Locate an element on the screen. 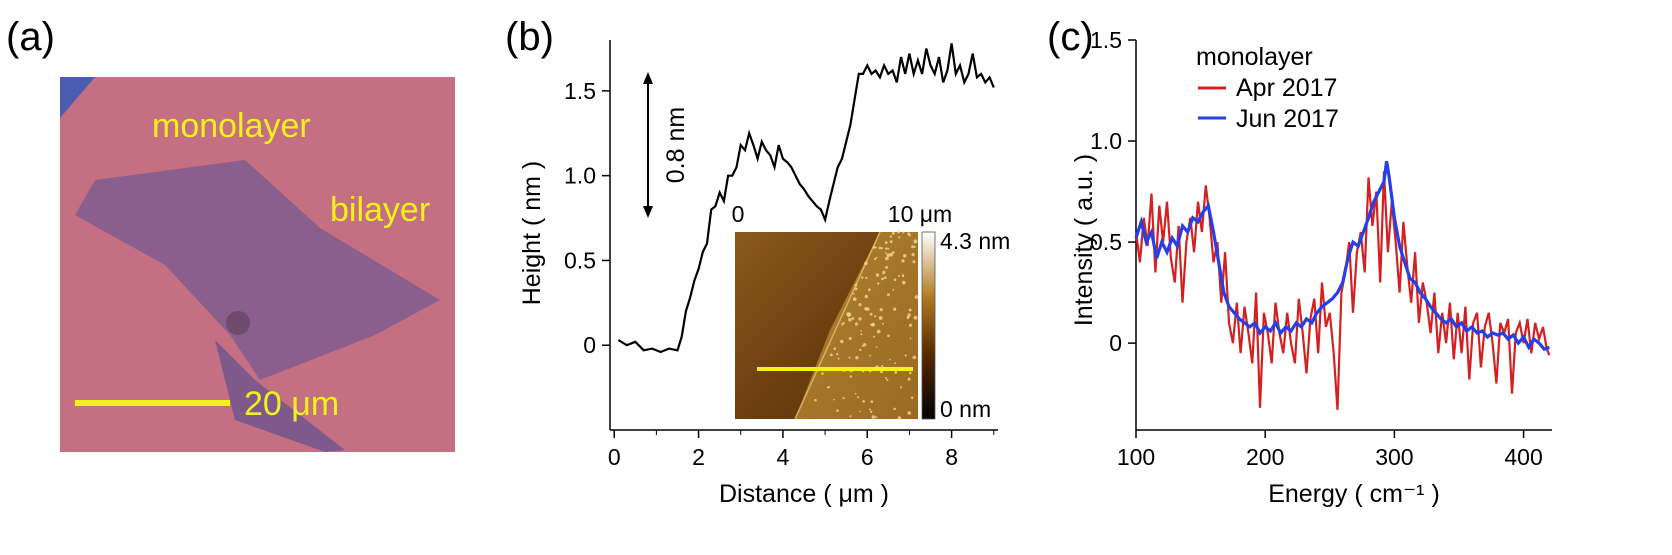  monolayer-label: monolayer is located at coordinates (231, 126).